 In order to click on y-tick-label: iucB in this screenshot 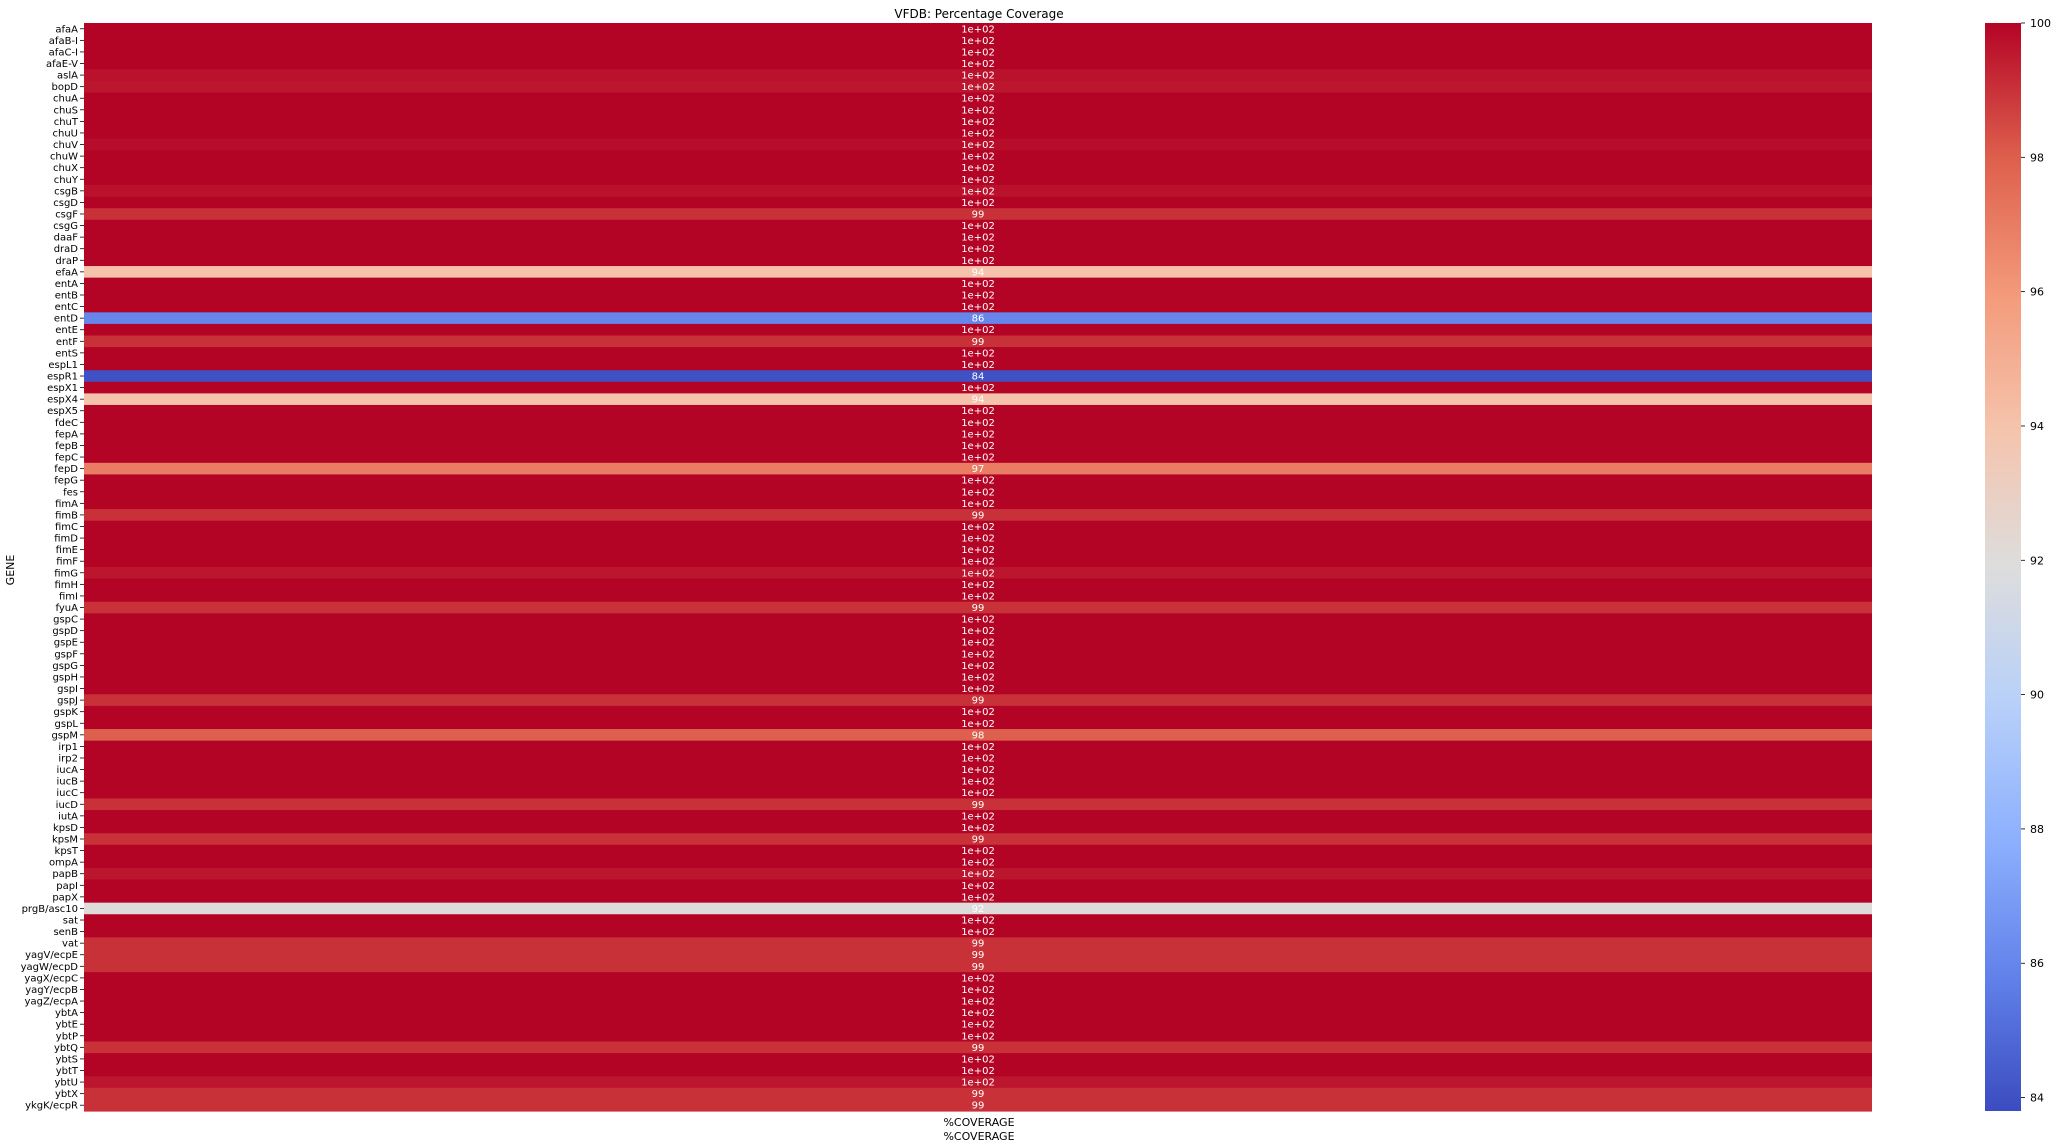, I will do `click(68, 782)`.